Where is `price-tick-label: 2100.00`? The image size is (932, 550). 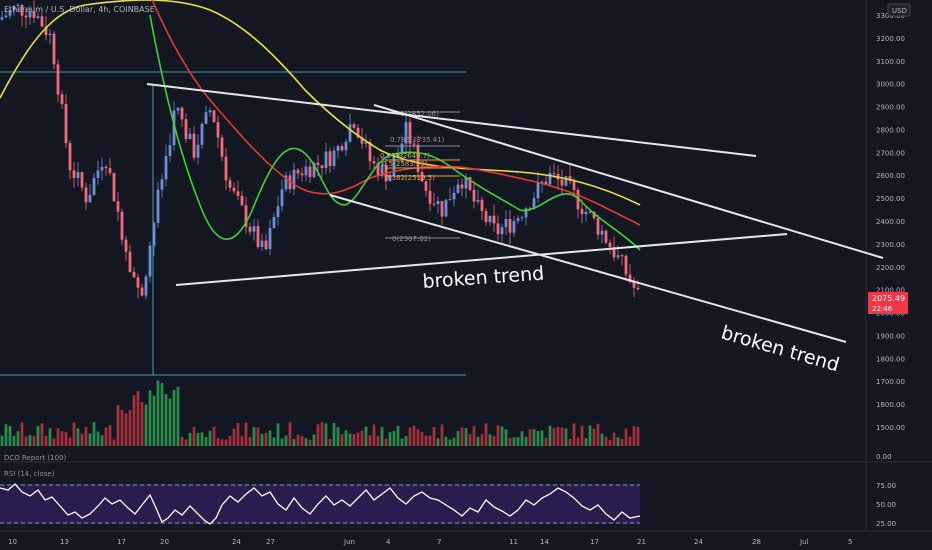
price-tick-label: 2100.00 is located at coordinates (890, 291).